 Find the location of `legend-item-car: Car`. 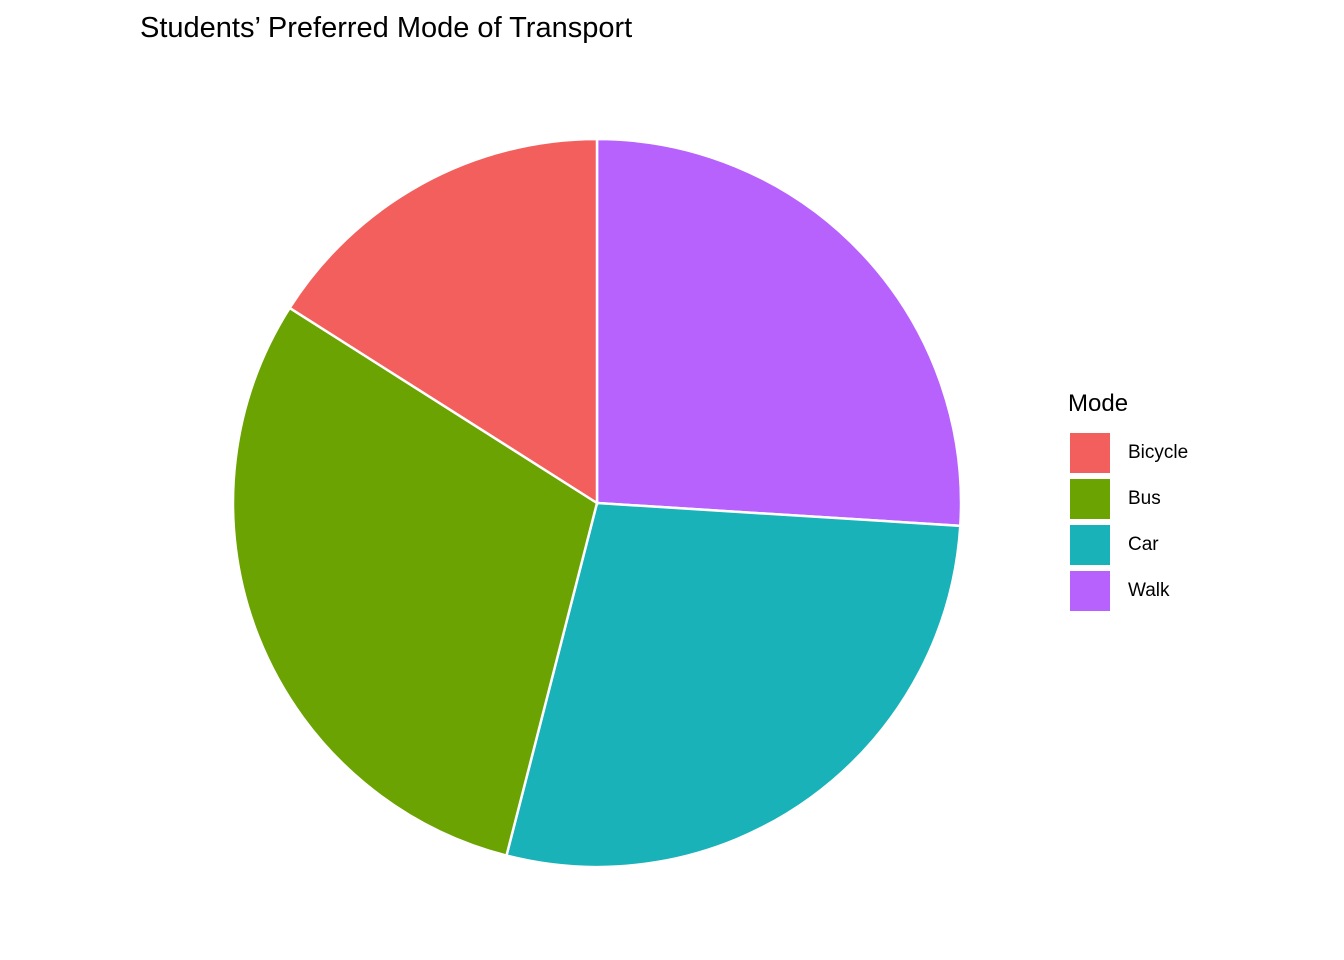

legend-item-car: Car is located at coordinates (1128, 545).